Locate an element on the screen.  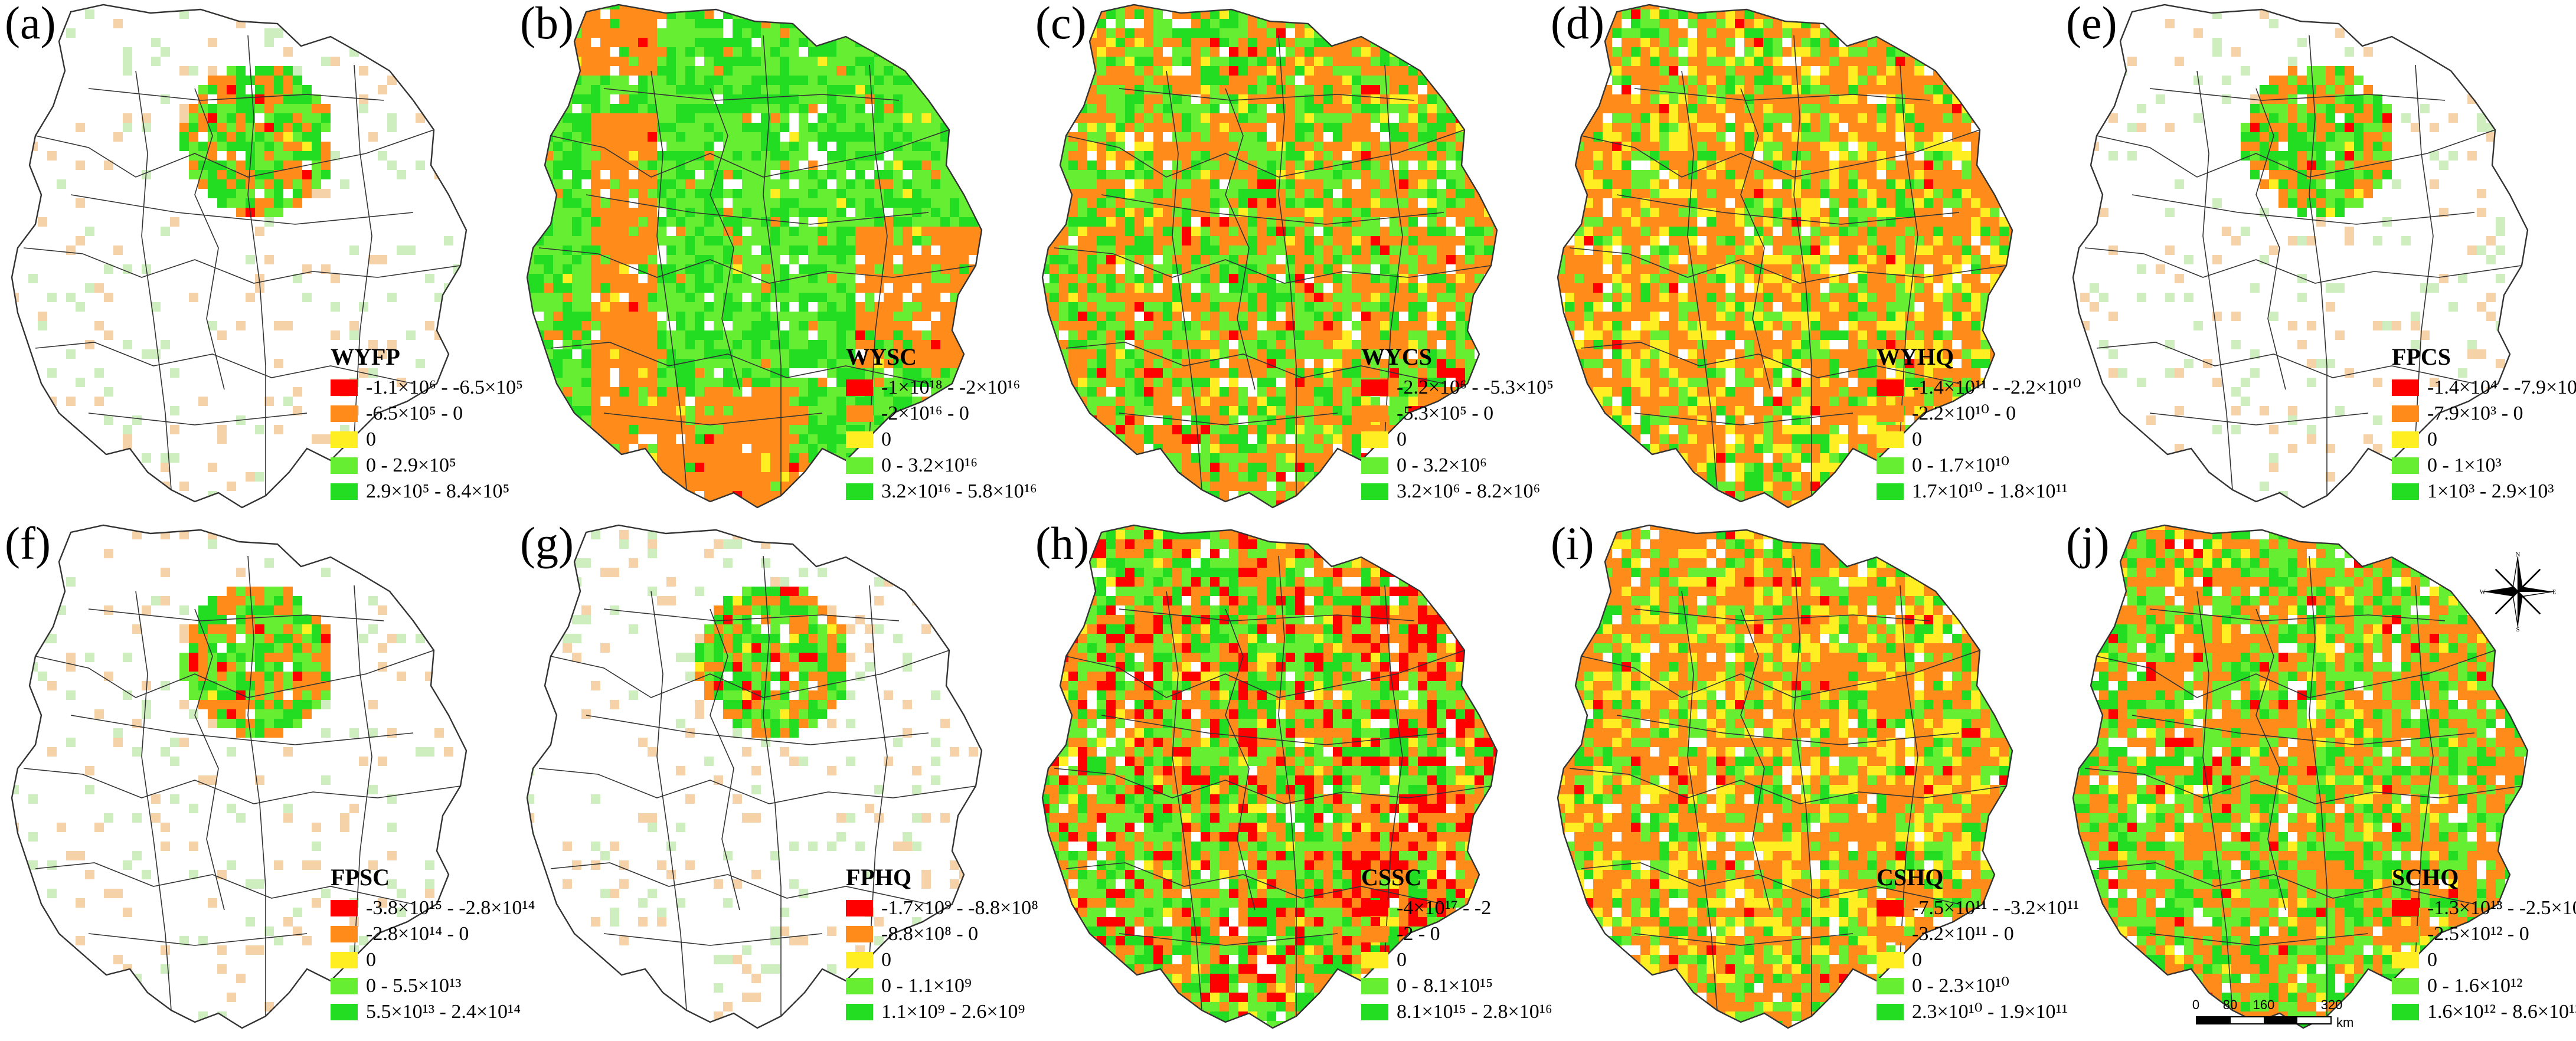
legend-label: 1.1×10⁹ - 2.6×10⁹ is located at coordinates (953, 1012).